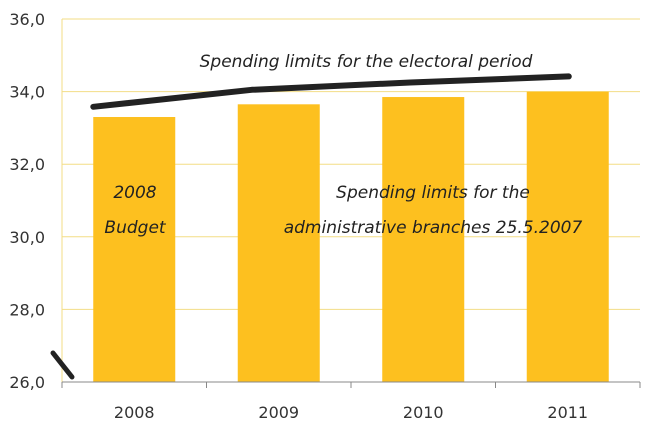 Image resolution: width=648 pixels, height=424 pixels. What do you see at coordinates (278, 243) in the screenshot?
I see `bar-2009` at bounding box center [278, 243].